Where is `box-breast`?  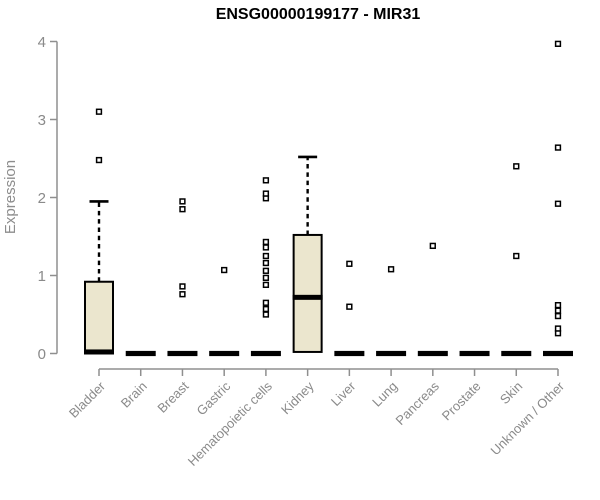
box-breast is located at coordinates (182, 277).